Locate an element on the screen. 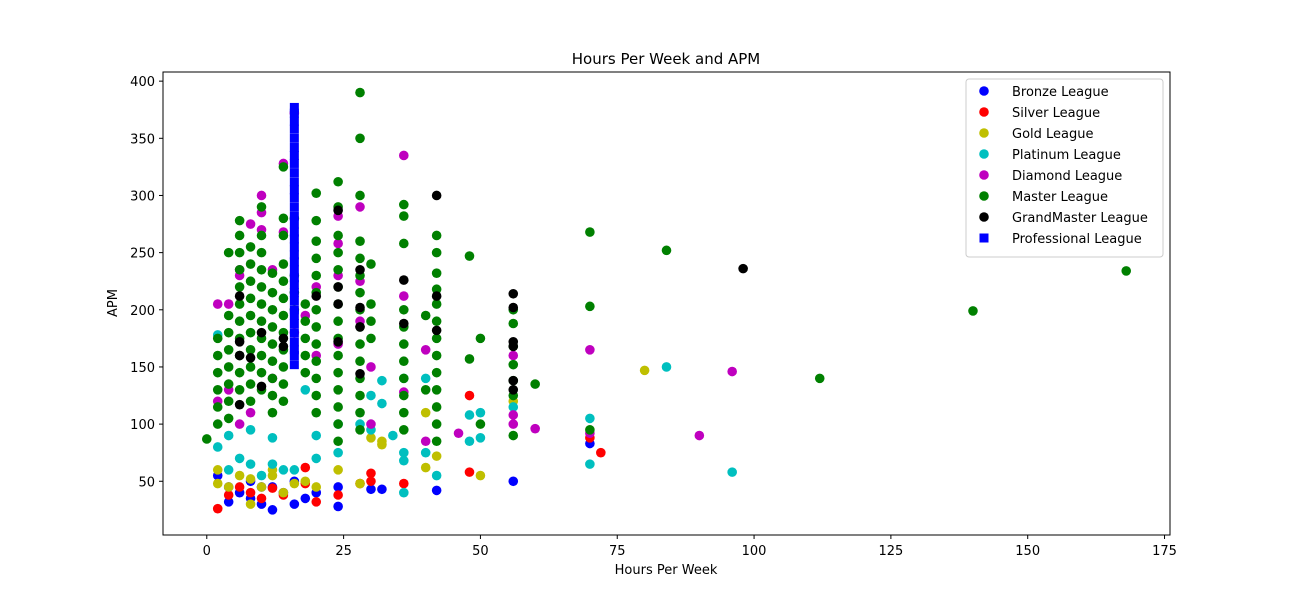 This screenshot has height=600, width=1300. legend-label: Diamond League is located at coordinates (1067, 176).